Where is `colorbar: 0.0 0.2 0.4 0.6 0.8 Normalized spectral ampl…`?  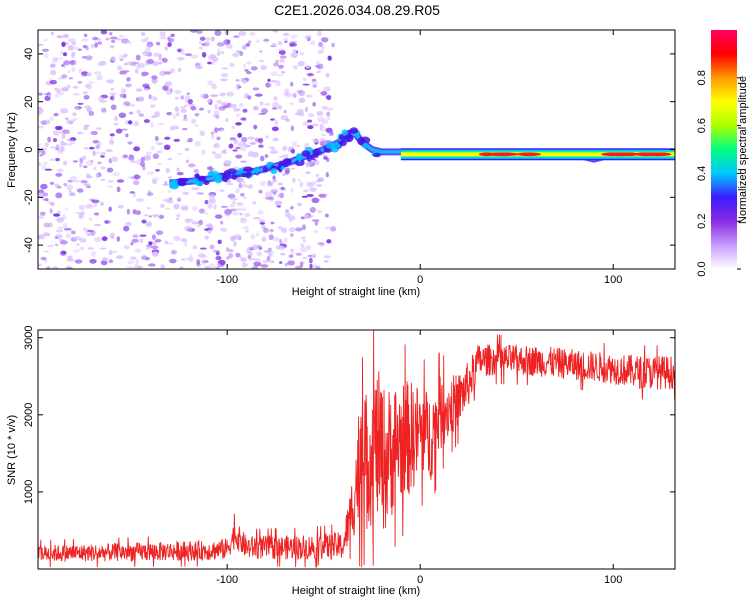
colorbar: 0.0 0.2 0.4 0.6 0.8 Normalized spectral ampl… is located at coordinates (722, 153).